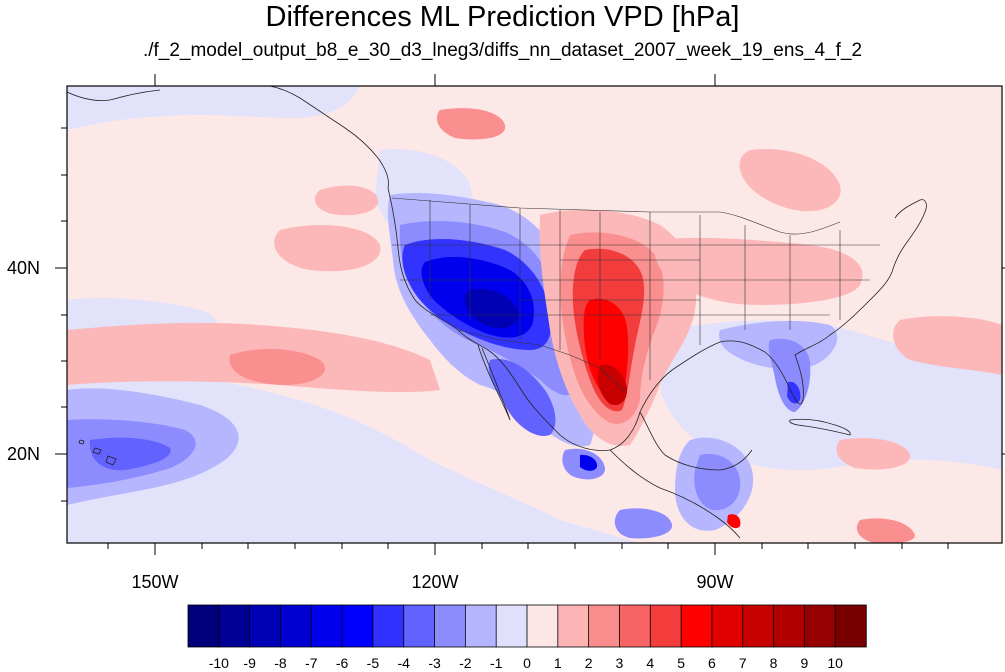 This screenshot has height=672, width=1005. Describe the element at coordinates (794, 392) in the screenshot. I see `cool-region-florida` at that location.